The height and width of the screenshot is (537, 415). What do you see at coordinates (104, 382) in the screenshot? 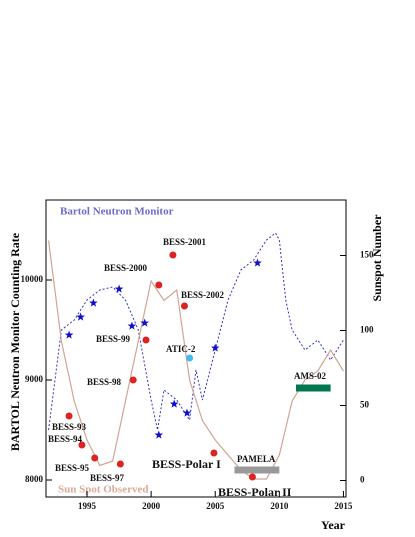
I see `point-label: BESS-98` at bounding box center [104, 382].